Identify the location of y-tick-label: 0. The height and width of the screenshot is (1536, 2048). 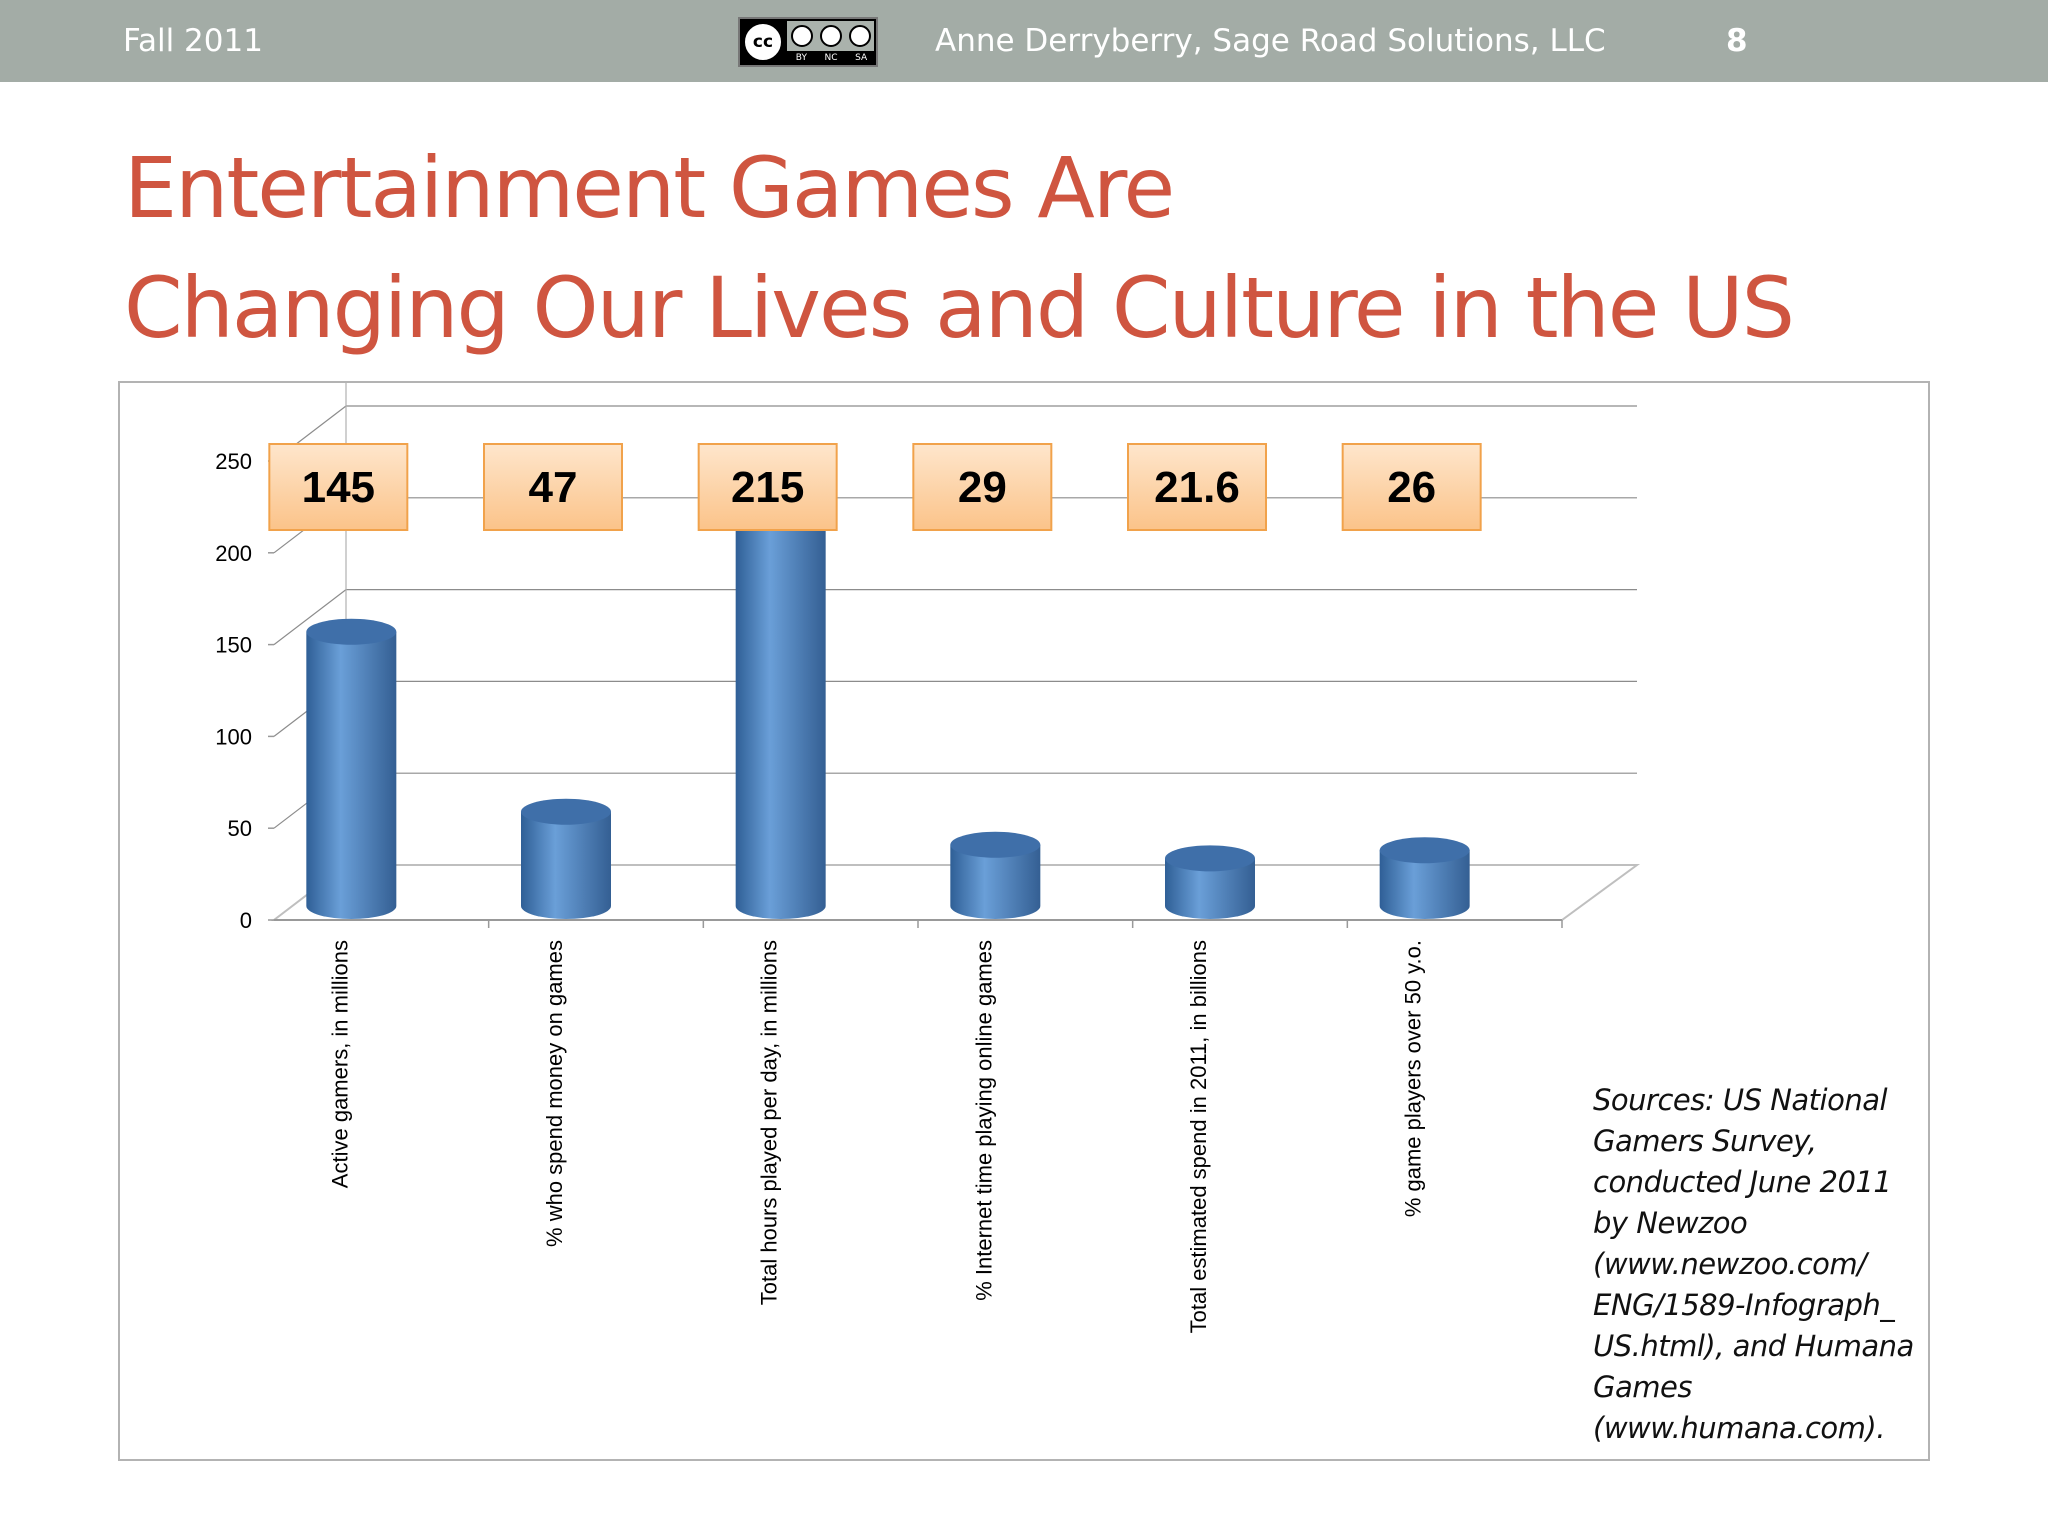
(246, 920).